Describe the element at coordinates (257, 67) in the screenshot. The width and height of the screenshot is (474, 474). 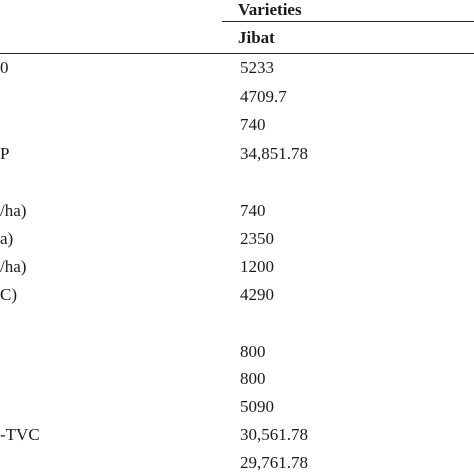
I see `row-value-jibat: 5233` at that location.